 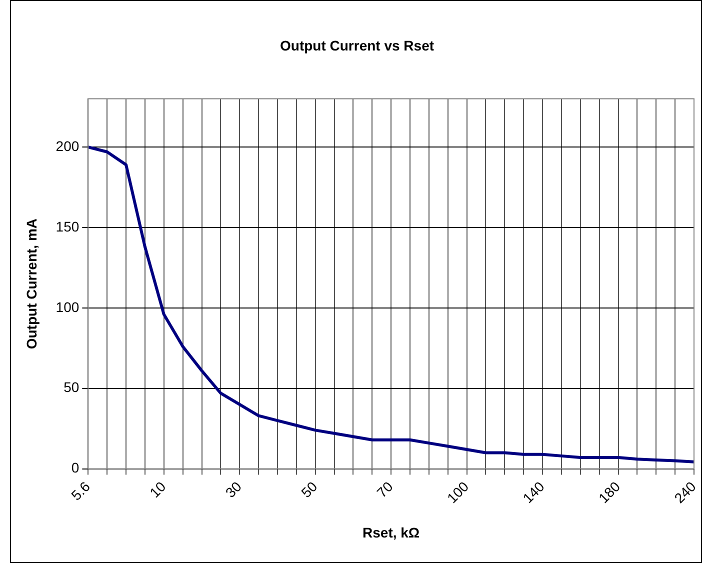 I want to click on y-tick-label: 50, so click(x=72, y=387).